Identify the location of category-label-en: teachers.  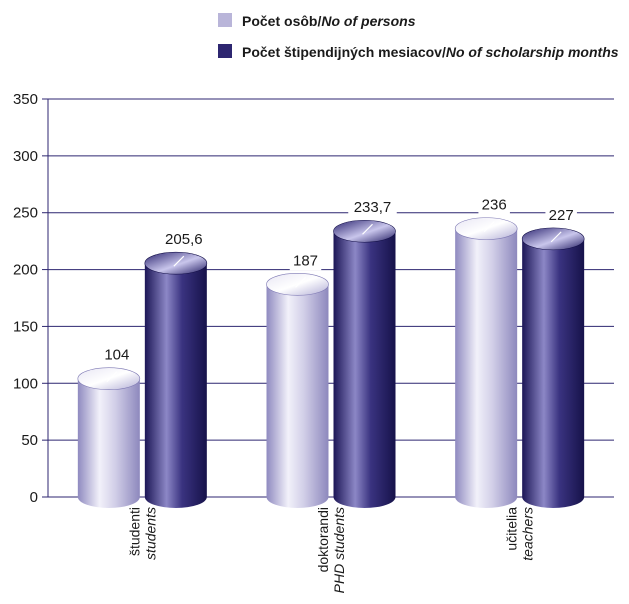
(528, 534).